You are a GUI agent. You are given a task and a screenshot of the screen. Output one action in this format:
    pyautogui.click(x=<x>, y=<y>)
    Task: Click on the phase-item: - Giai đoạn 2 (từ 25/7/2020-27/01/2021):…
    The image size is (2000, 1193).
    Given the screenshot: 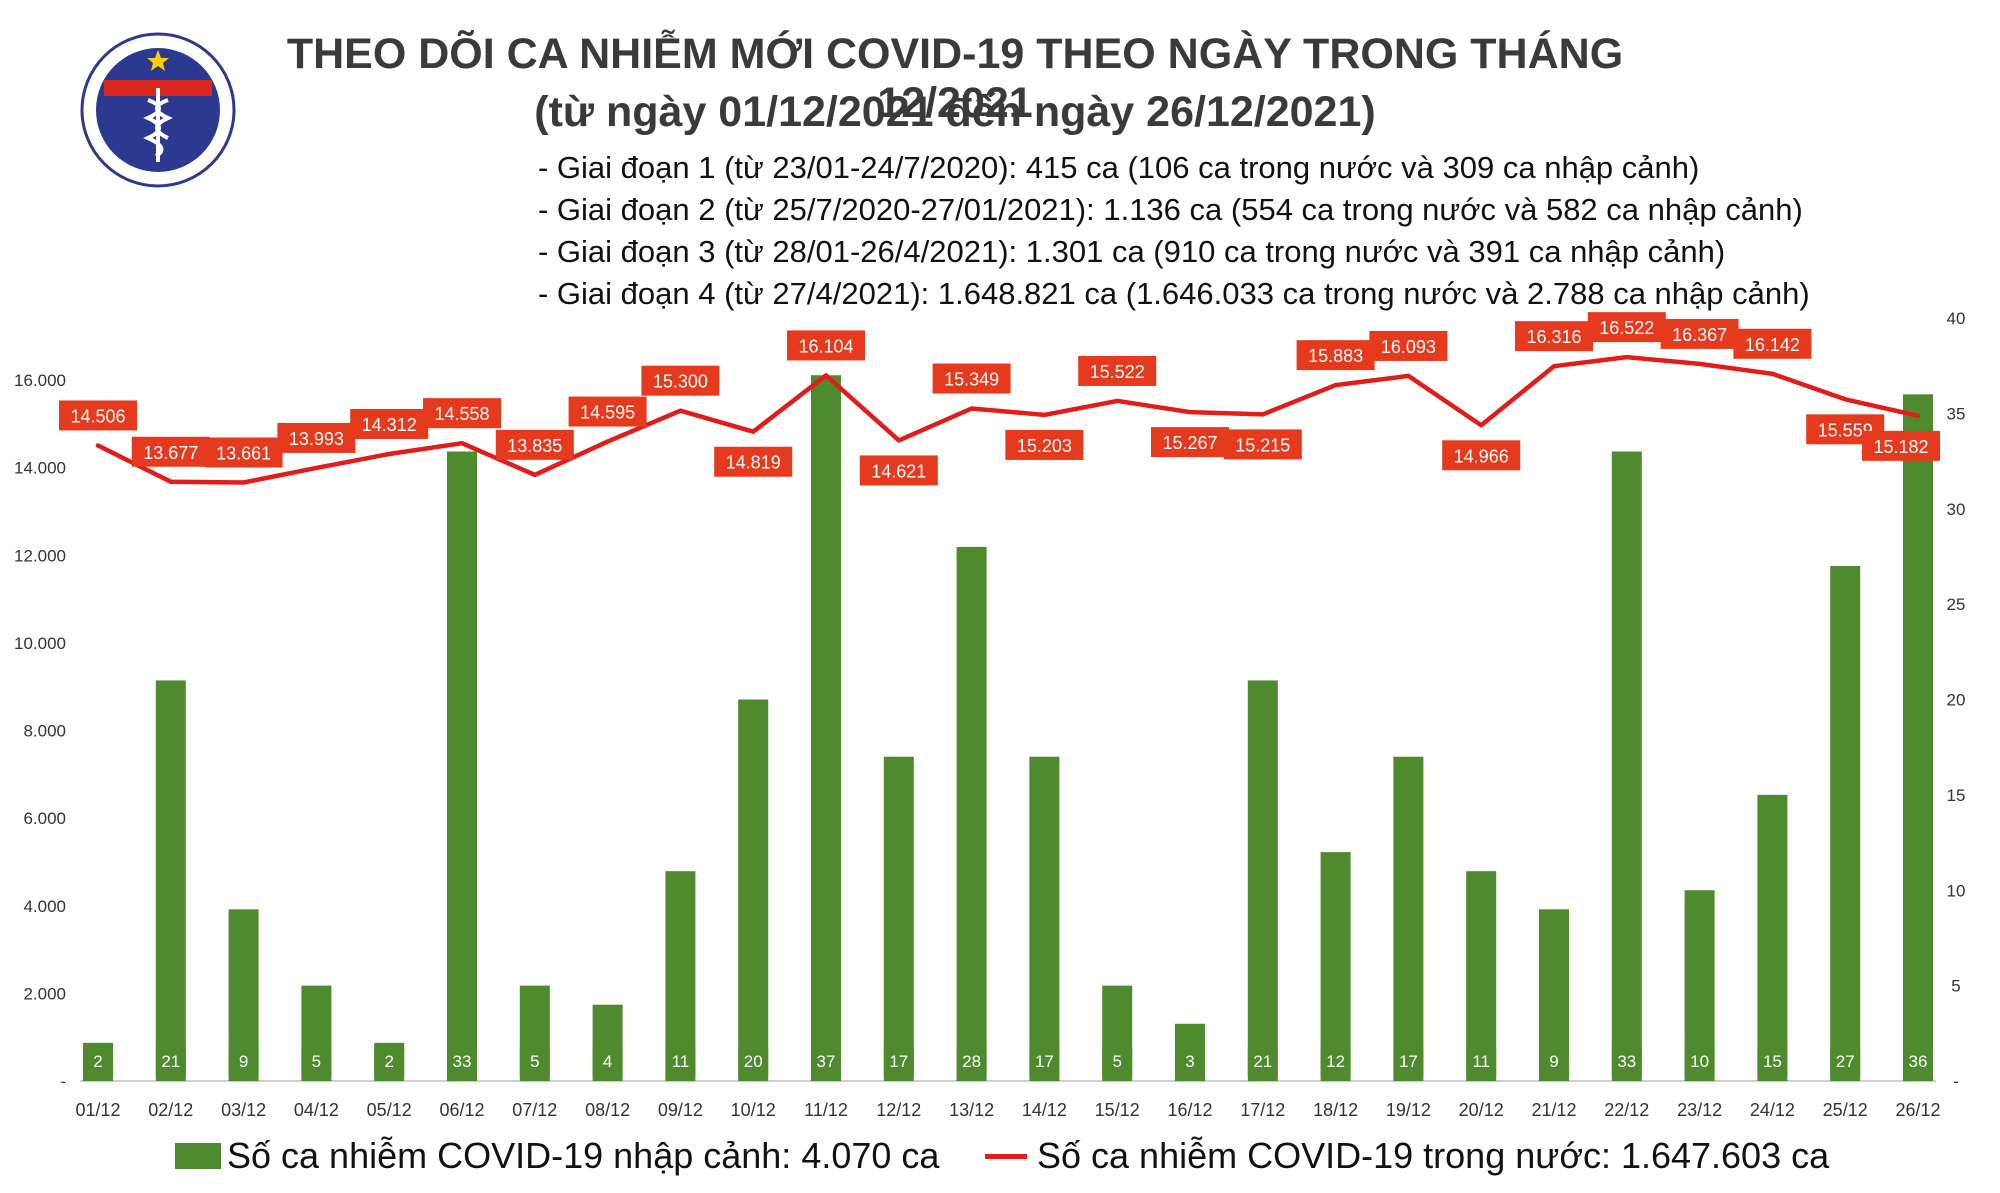 What is the action you would take?
    pyautogui.click(x=1170, y=209)
    